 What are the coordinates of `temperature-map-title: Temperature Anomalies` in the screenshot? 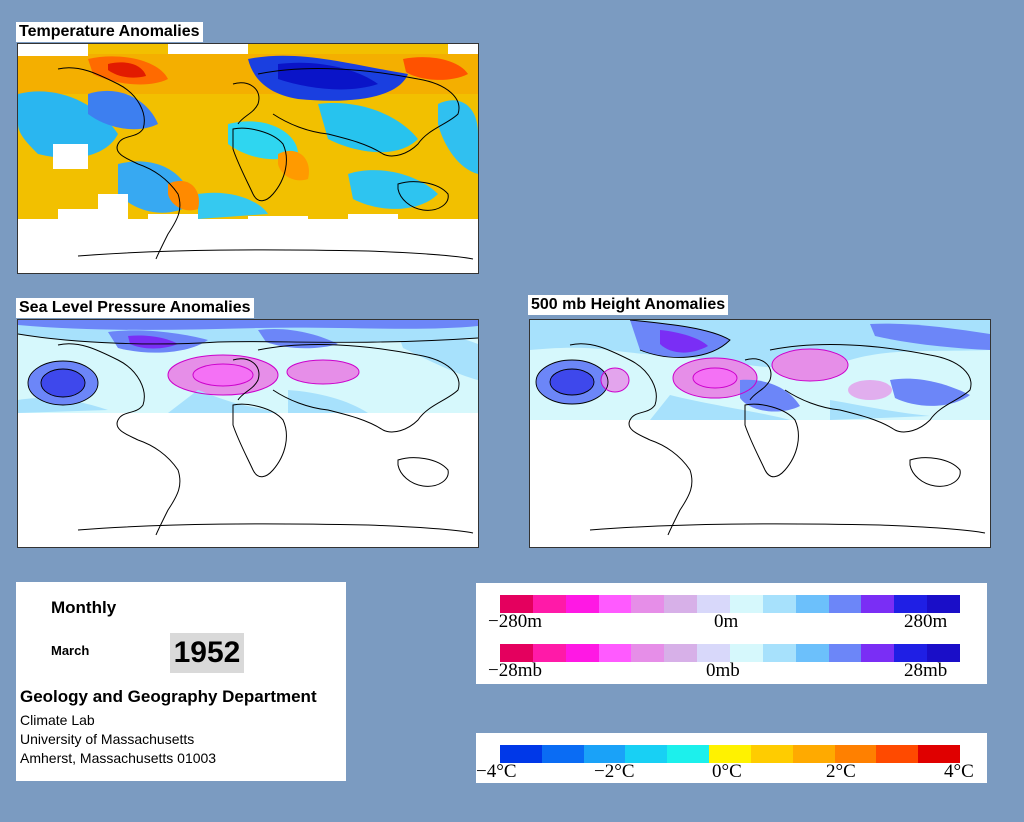 It's located at (109, 32).